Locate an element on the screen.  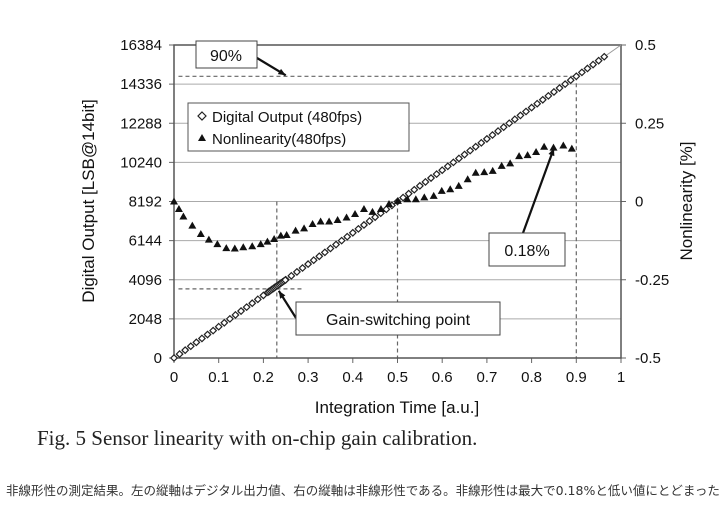
x-tick-label: 0.3 is located at coordinates (308, 377).